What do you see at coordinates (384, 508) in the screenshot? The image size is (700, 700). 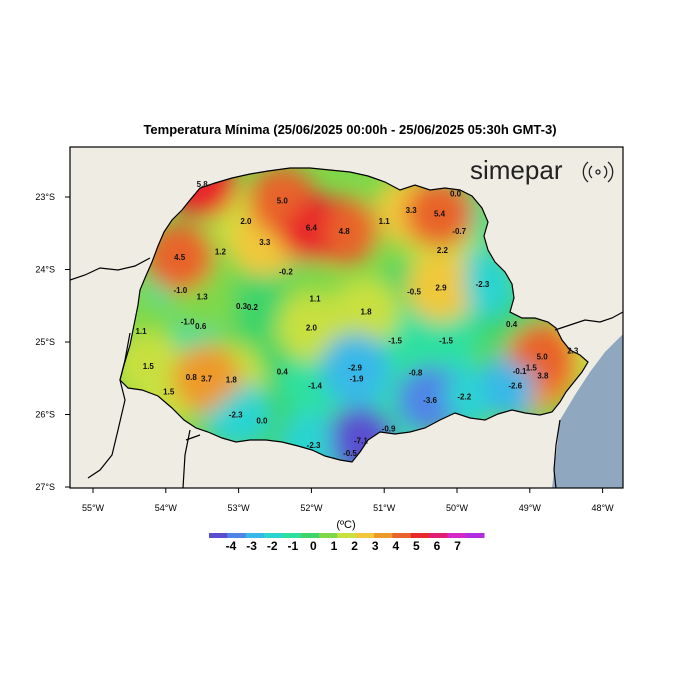 I see `lon-tick-label: 51°W` at bounding box center [384, 508].